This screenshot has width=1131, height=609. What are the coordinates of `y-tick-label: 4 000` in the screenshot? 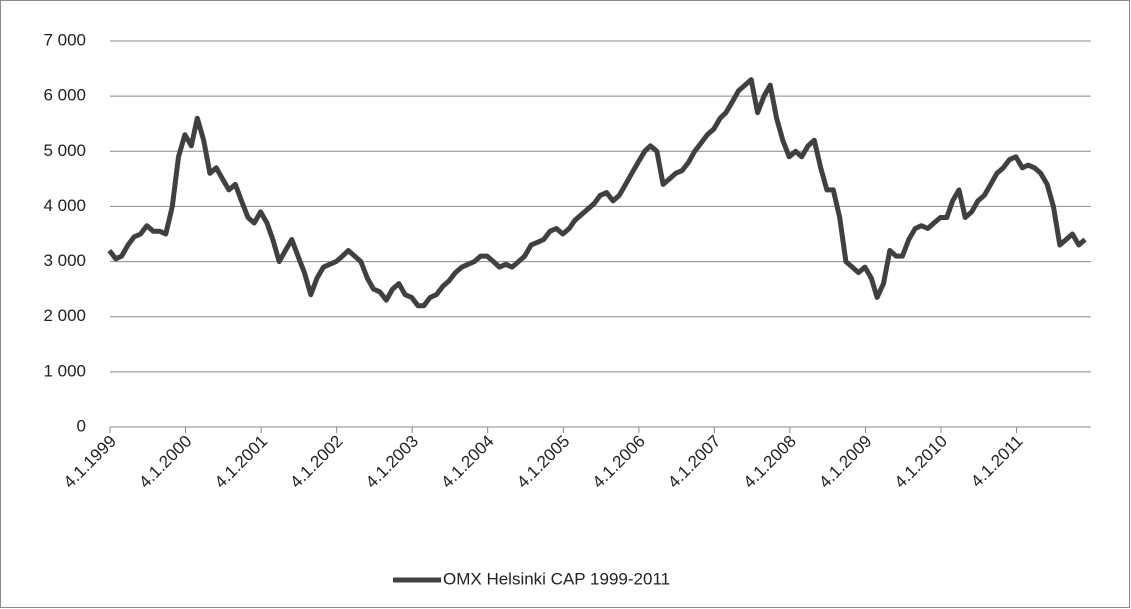 It's located at (64, 205).